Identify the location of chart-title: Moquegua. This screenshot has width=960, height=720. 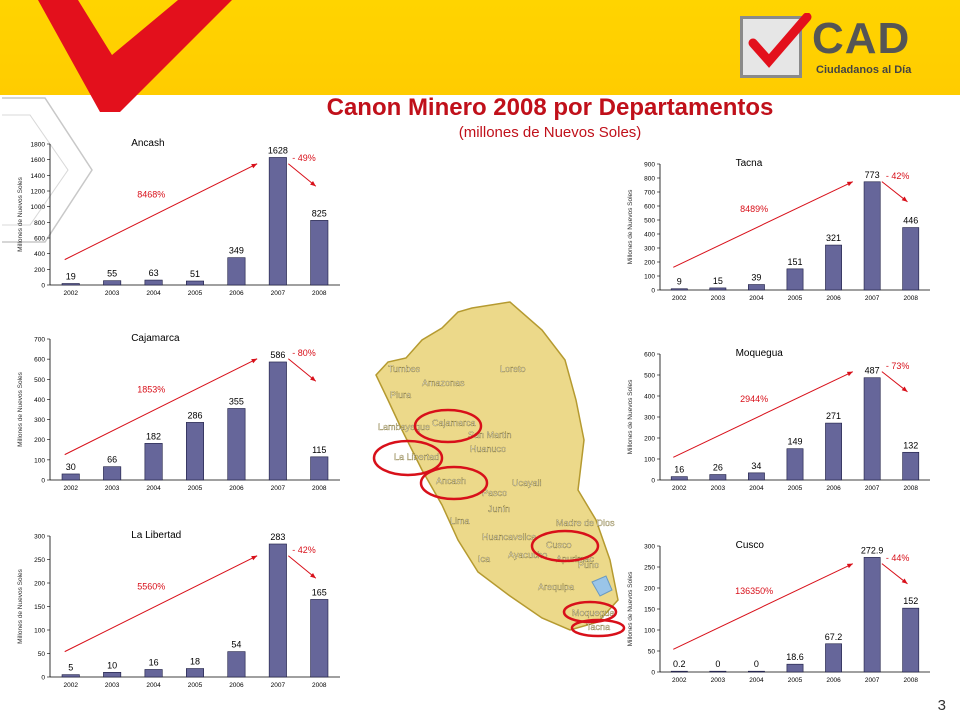
(760, 353).